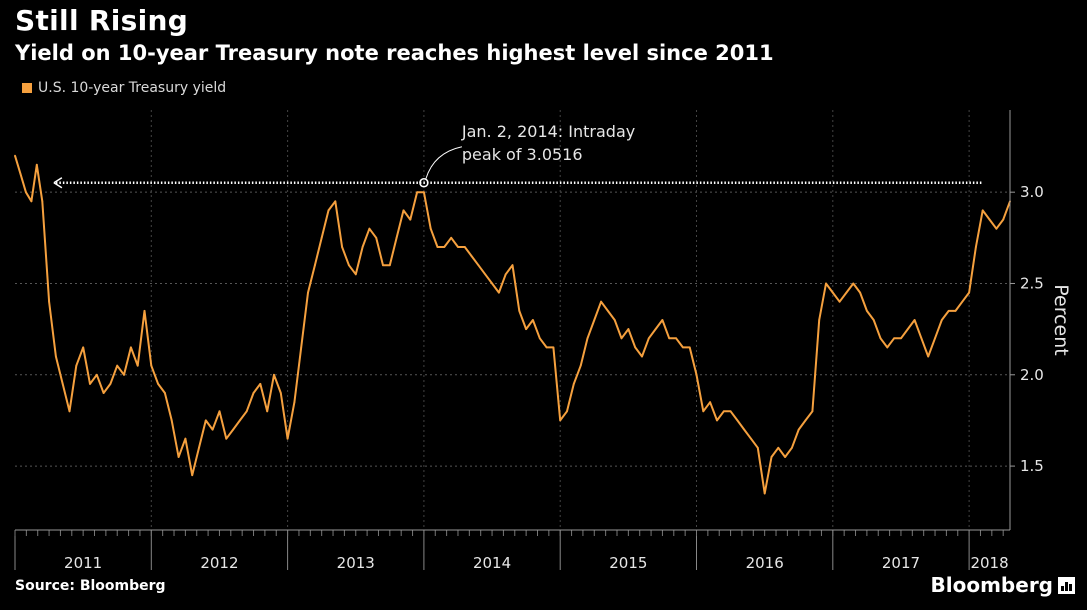 This screenshot has width=1087, height=610. Describe the element at coordinates (132, 88) in the screenshot. I see `legend-label: U.S. 10-year Treasury yield` at that location.